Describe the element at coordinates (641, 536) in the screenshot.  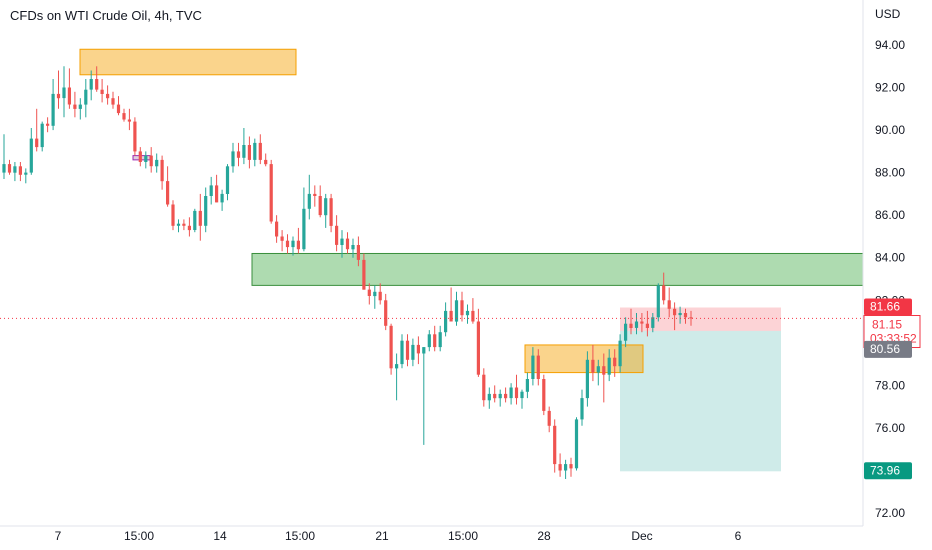
I see `time-tick-label: Dec` at that location.